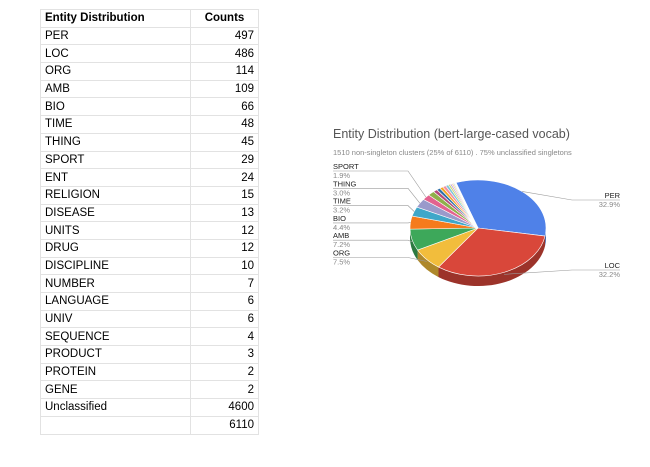 This screenshot has width=650, height=467. Describe the element at coordinates (501, 208) in the screenshot. I see `pie-slice-per` at that location.